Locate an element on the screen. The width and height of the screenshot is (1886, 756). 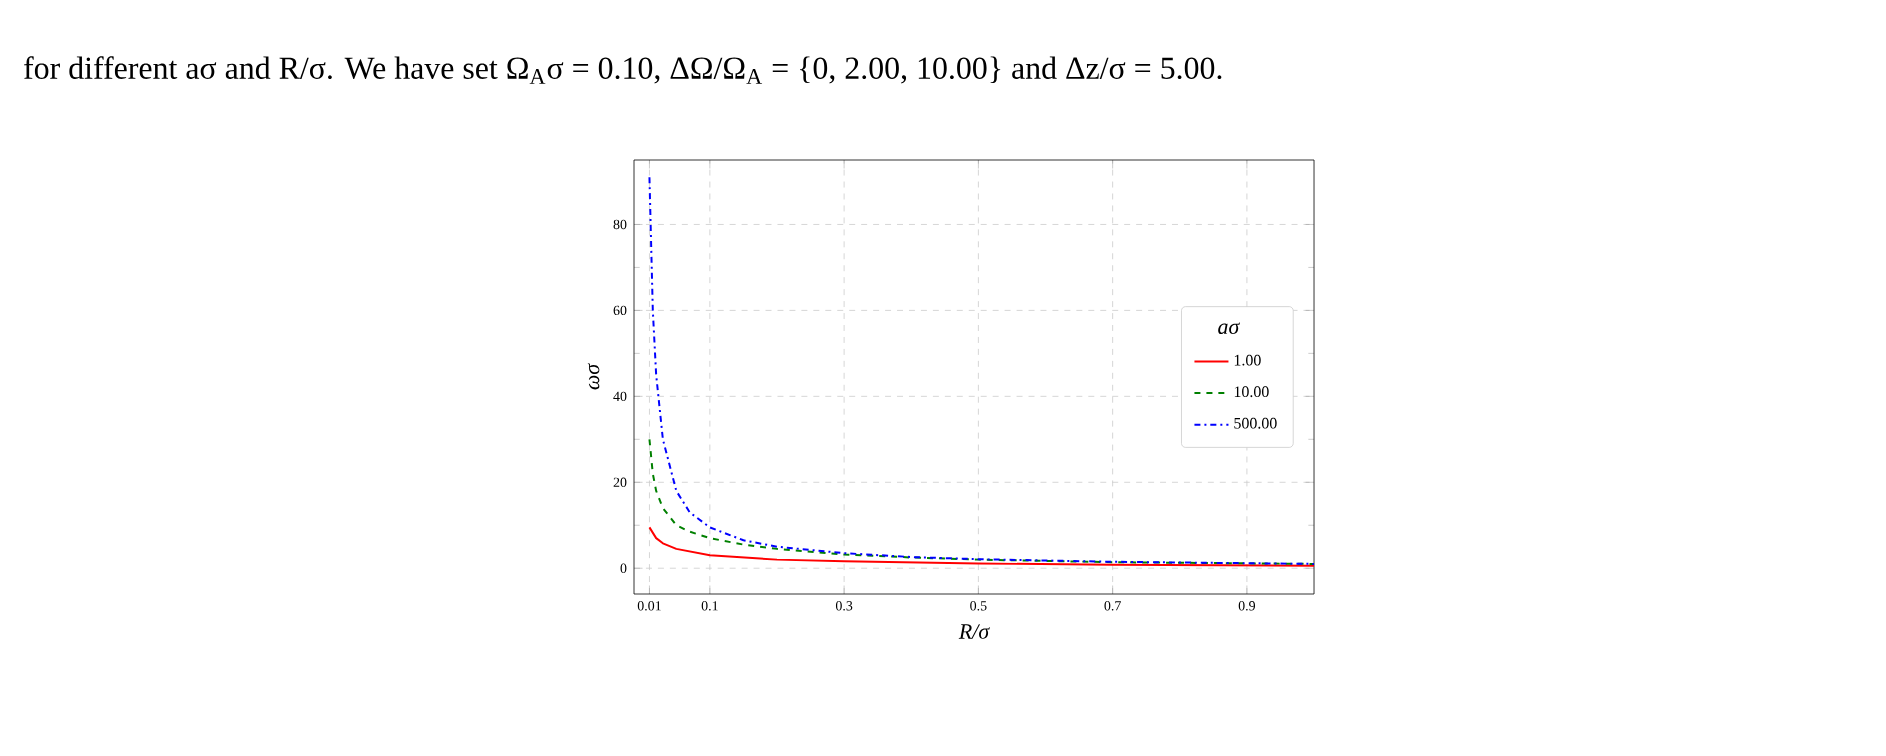
y-axis-title: ωσ is located at coordinates (593, 376).